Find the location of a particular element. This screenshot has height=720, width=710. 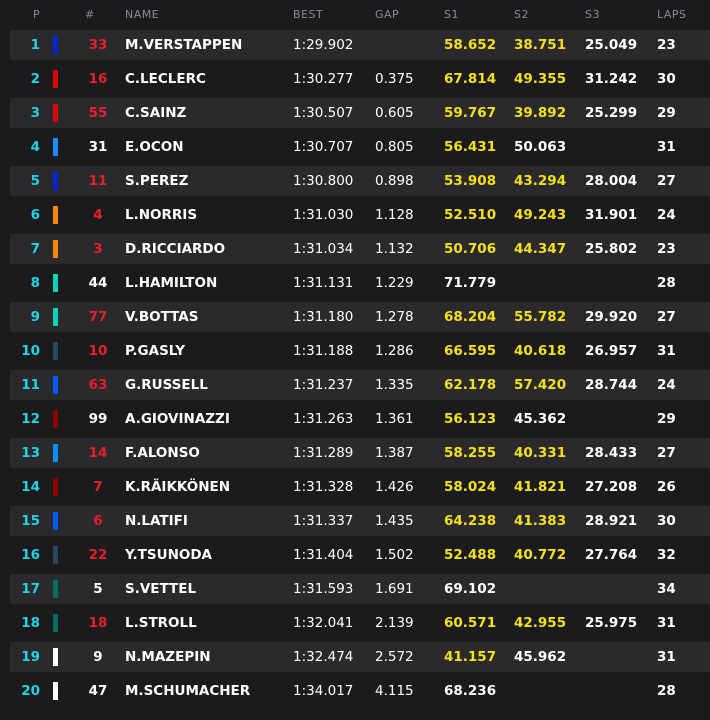

sector-1-cell: 58.024 is located at coordinates (470, 487).